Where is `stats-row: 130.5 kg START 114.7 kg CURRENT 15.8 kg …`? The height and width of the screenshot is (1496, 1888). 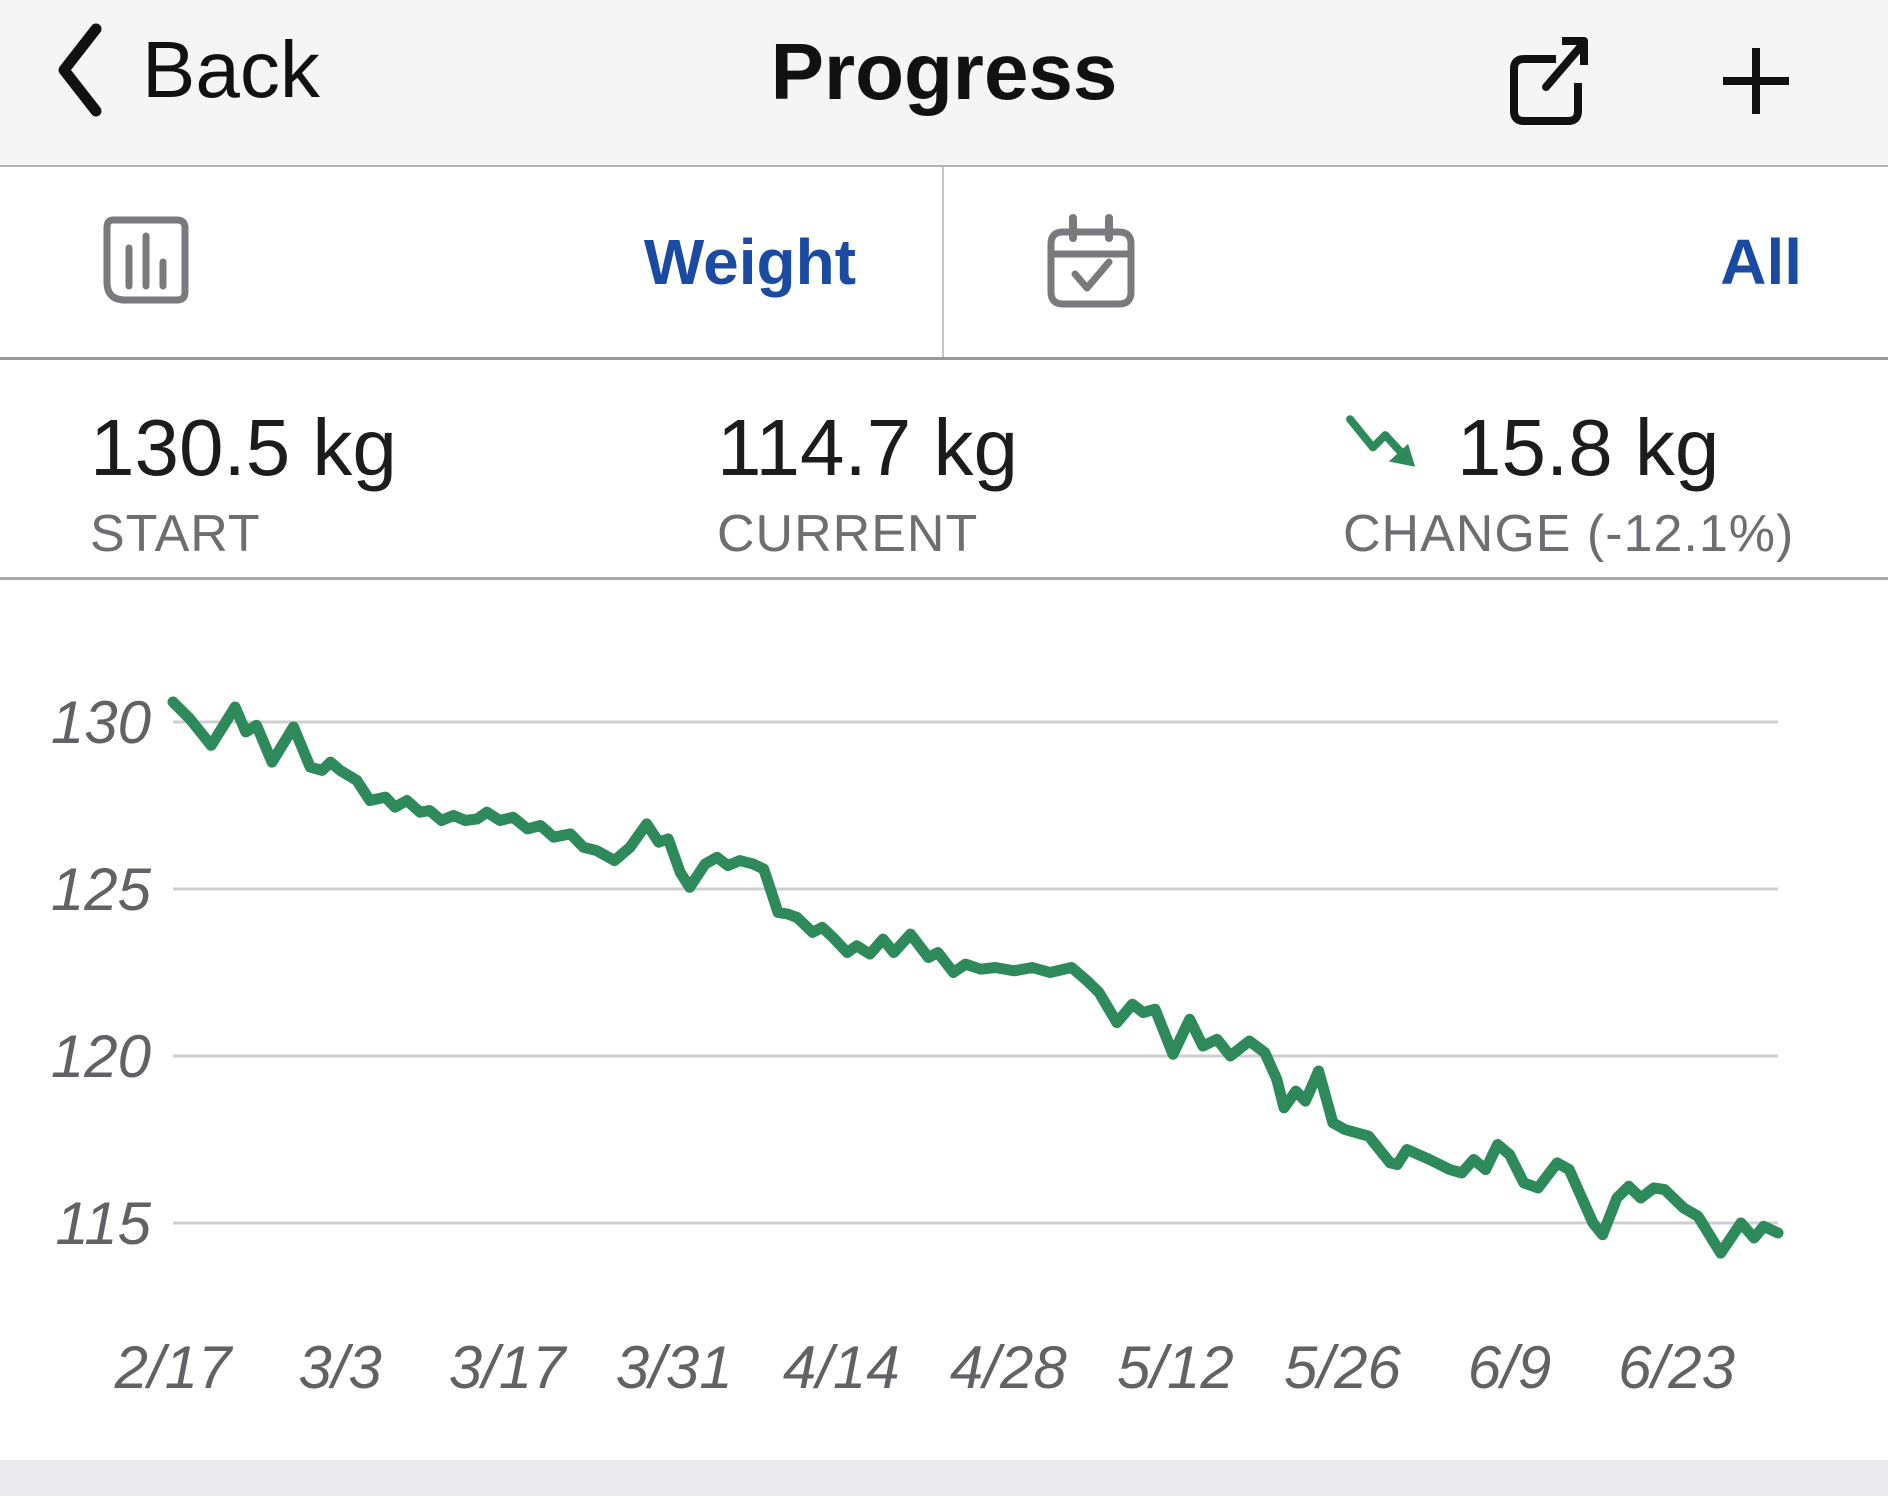
stats-row: 130.5 kg START 114.7 kg CURRENT 15.8 kg … is located at coordinates (944, 470).